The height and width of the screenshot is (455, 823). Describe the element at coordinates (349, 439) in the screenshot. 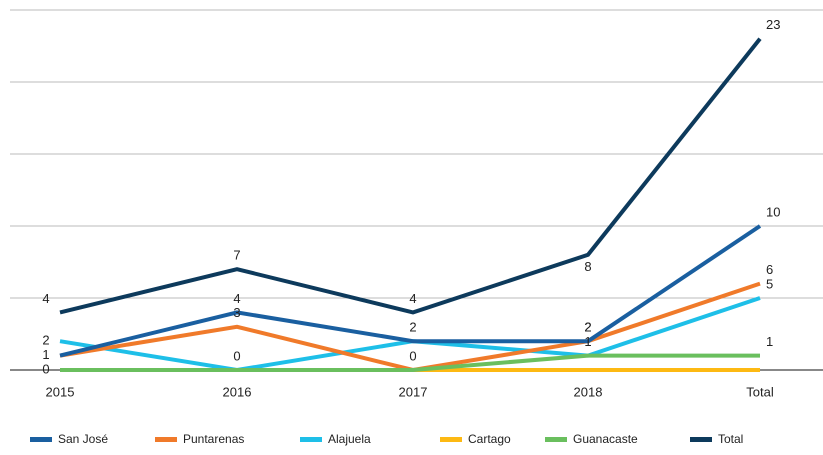

I see `legend-label: Alajuela` at that location.